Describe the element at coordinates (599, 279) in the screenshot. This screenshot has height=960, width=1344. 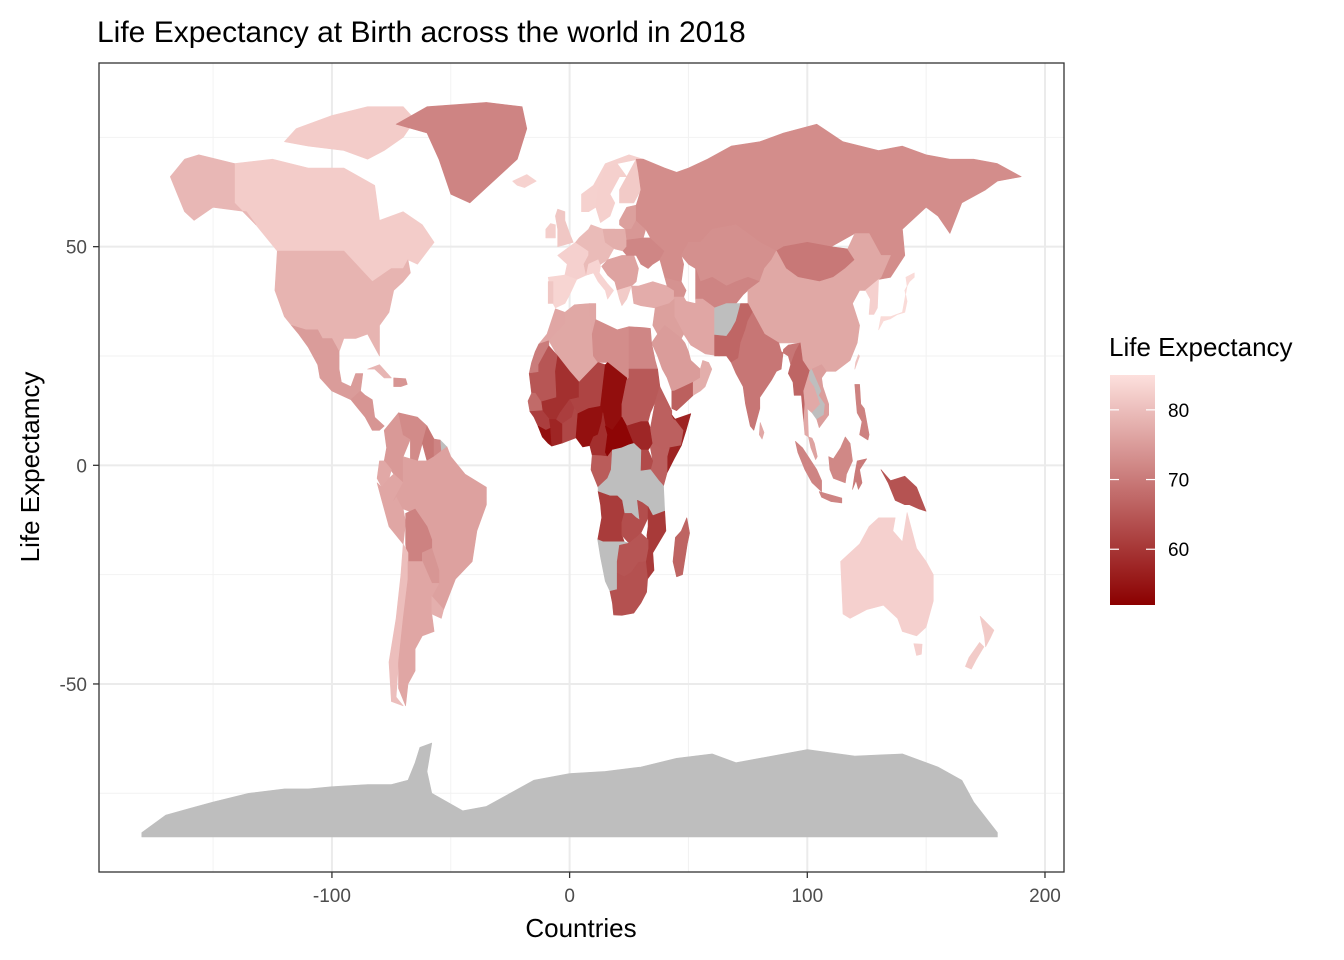
I see `region-italy` at that location.